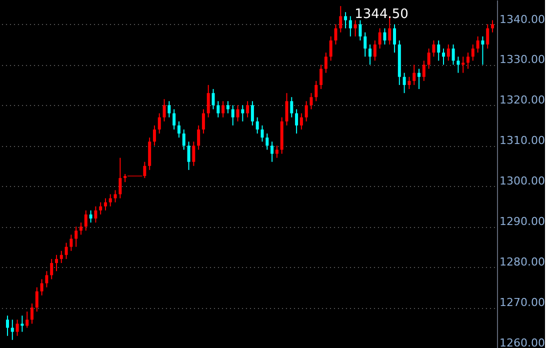 The height and width of the screenshot is (348, 550). What do you see at coordinates (522, 100) in the screenshot?
I see `y-tick-label: 1320.00` at bounding box center [522, 100].